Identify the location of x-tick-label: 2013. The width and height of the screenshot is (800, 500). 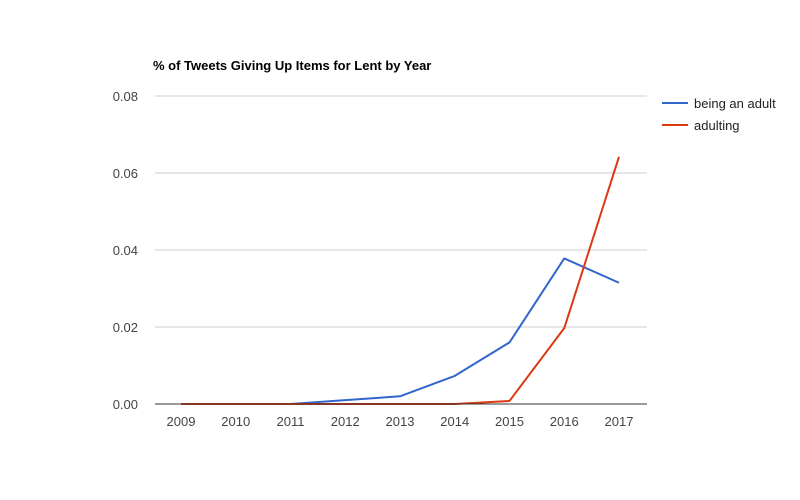
(400, 421).